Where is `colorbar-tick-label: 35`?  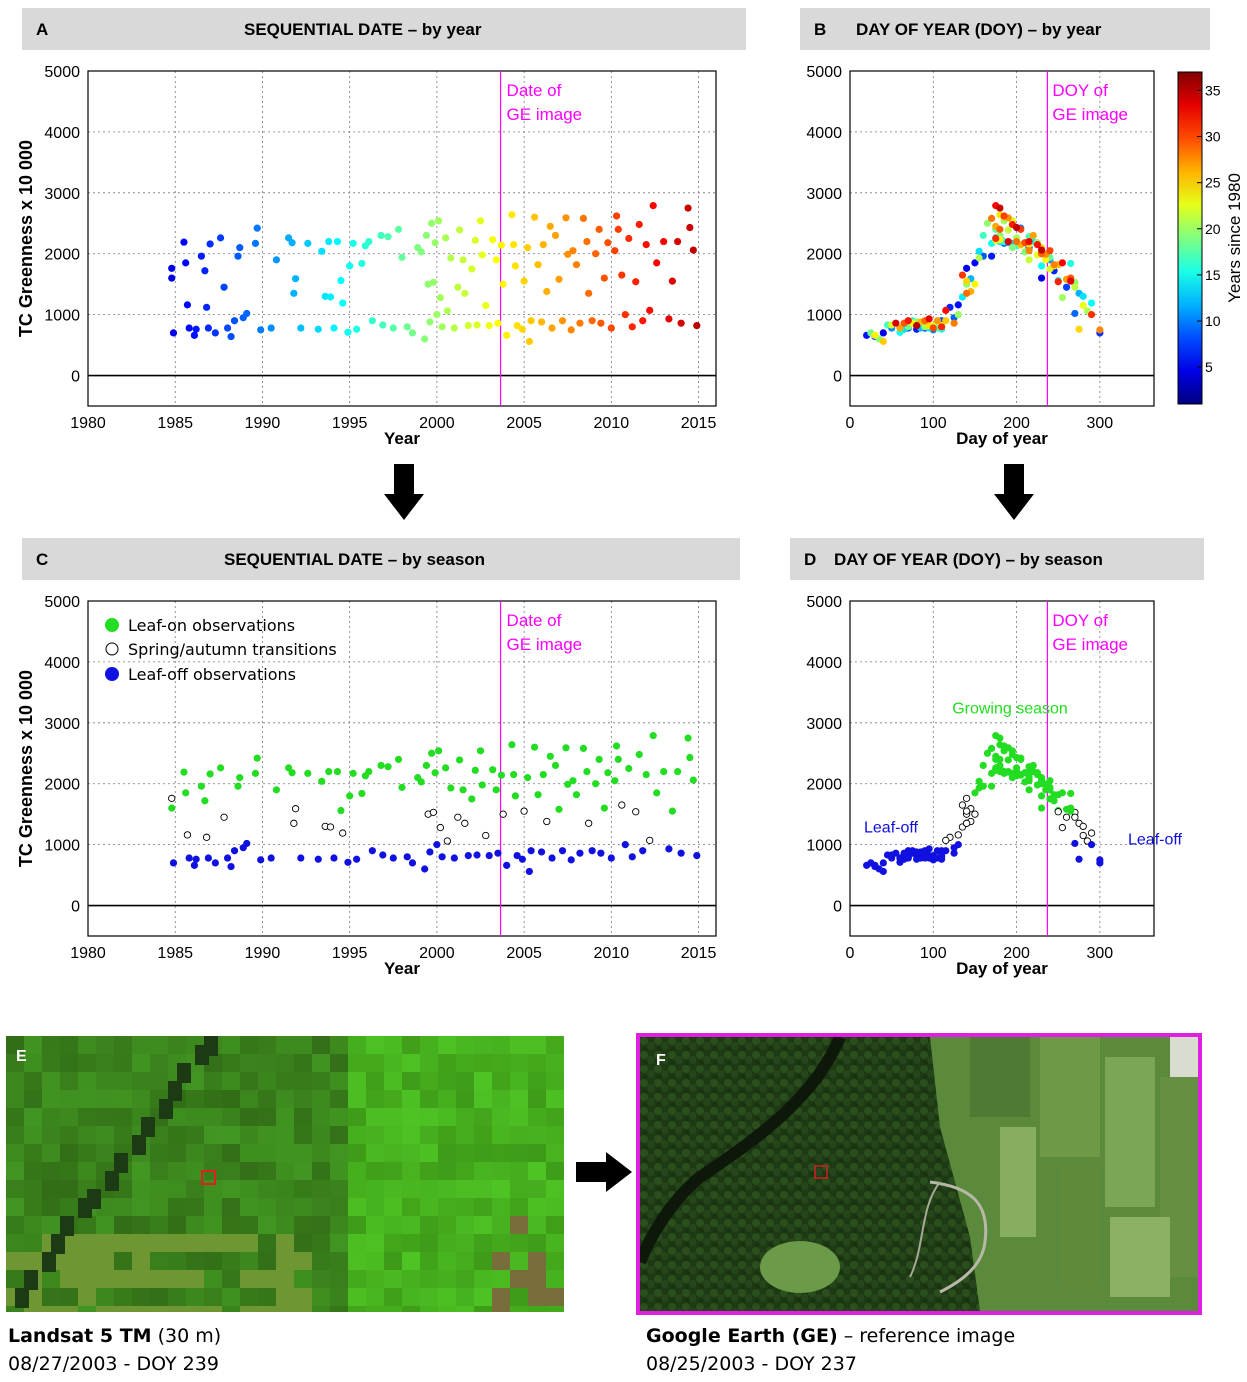 colorbar-tick-label: 35 is located at coordinates (1213, 90).